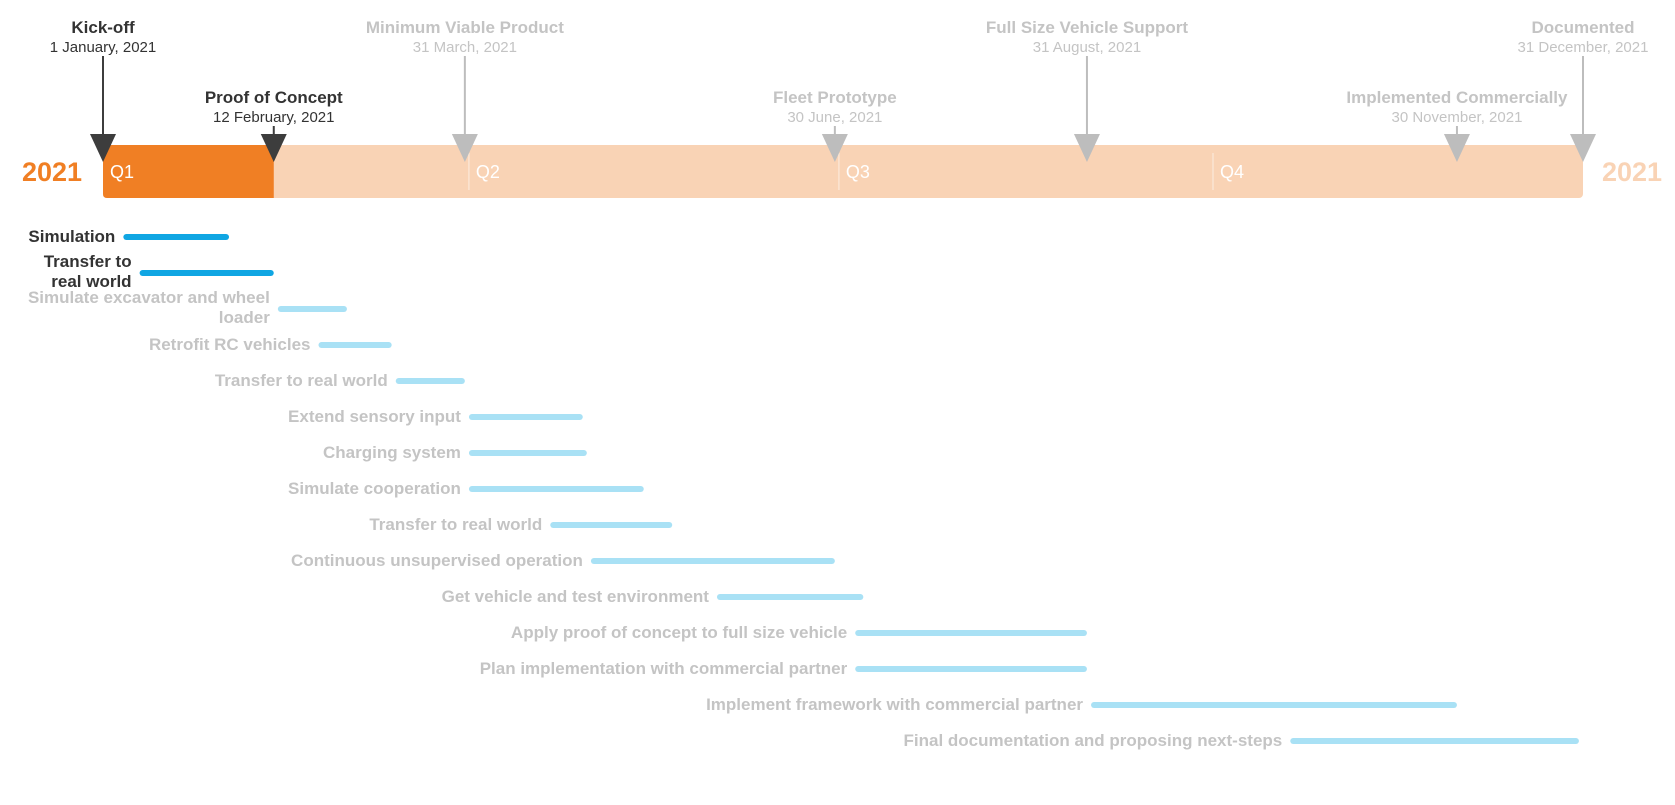 The width and height of the screenshot is (1675, 805). Describe the element at coordinates (1456, 117) in the screenshot. I see `milestone-date: 30 November, 2021` at that location.